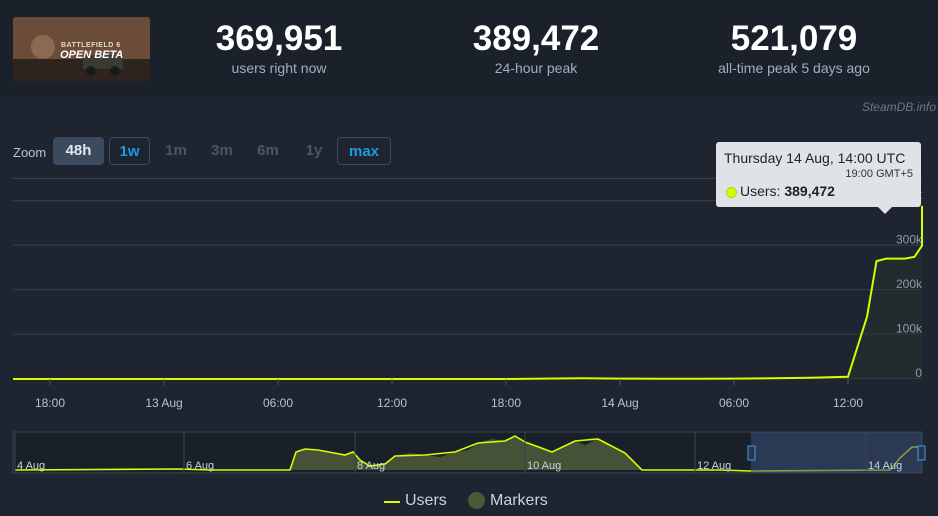 The width and height of the screenshot is (938, 516). Describe the element at coordinates (714, 466) in the screenshot. I see `navigator-date-label: 12 Aug` at that location.